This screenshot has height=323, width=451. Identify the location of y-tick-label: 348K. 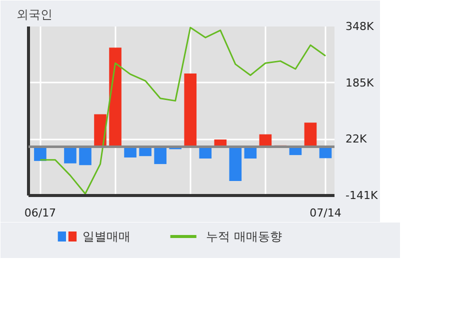
(360, 26).